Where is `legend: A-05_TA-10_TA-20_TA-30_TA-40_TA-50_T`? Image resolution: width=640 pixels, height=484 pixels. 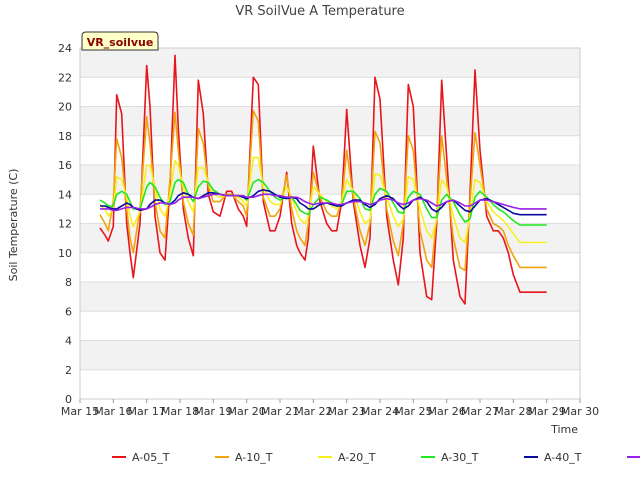 legend: A-05_TA-10_TA-20_TA-30_TA-40_TA-50_T is located at coordinates (376, 457).